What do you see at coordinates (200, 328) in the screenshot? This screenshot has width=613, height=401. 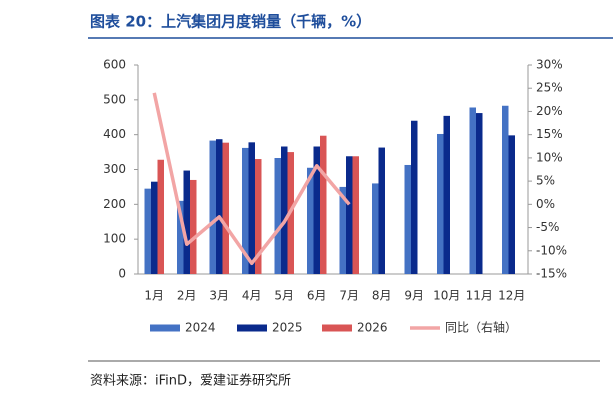 I see `legend-label: 2024` at bounding box center [200, 328].